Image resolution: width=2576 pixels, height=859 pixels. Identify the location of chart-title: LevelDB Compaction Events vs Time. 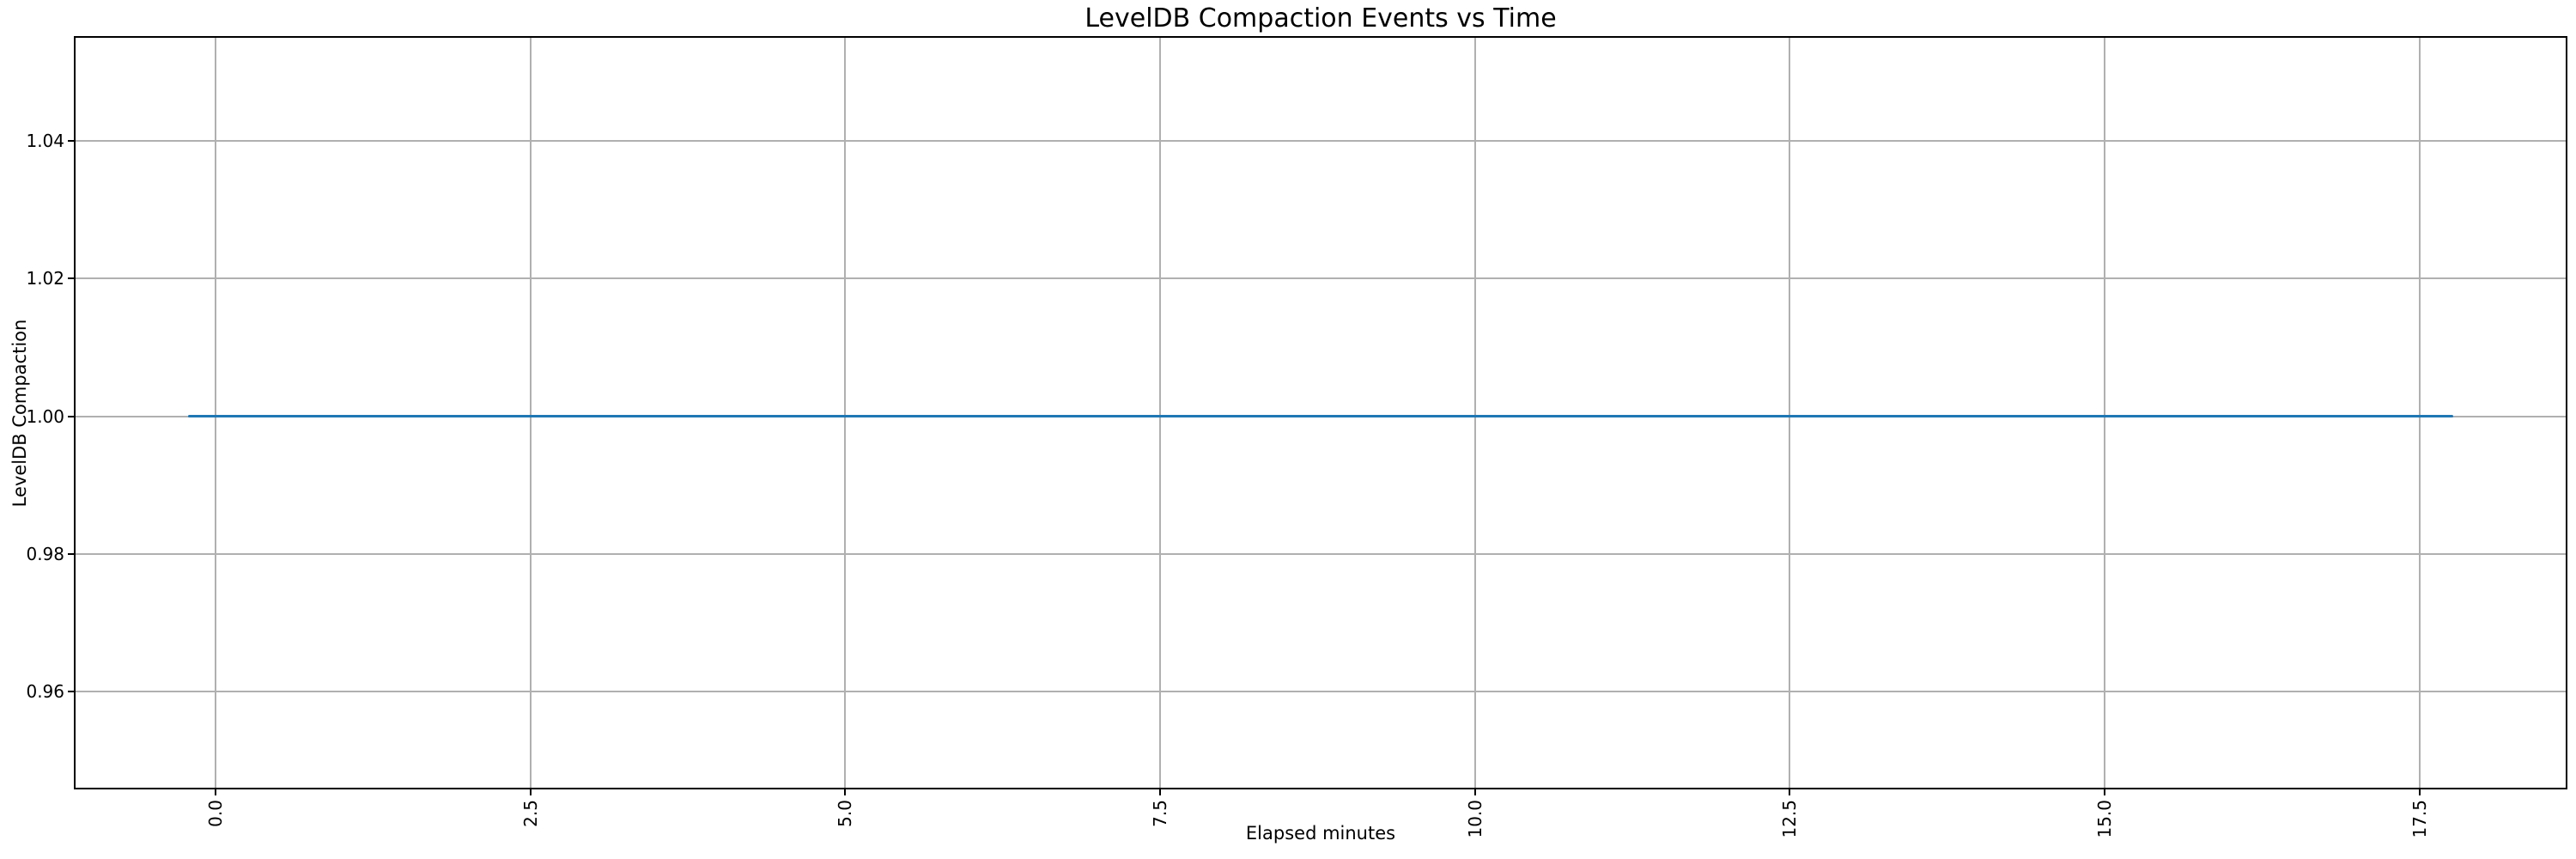
(1320, 19).